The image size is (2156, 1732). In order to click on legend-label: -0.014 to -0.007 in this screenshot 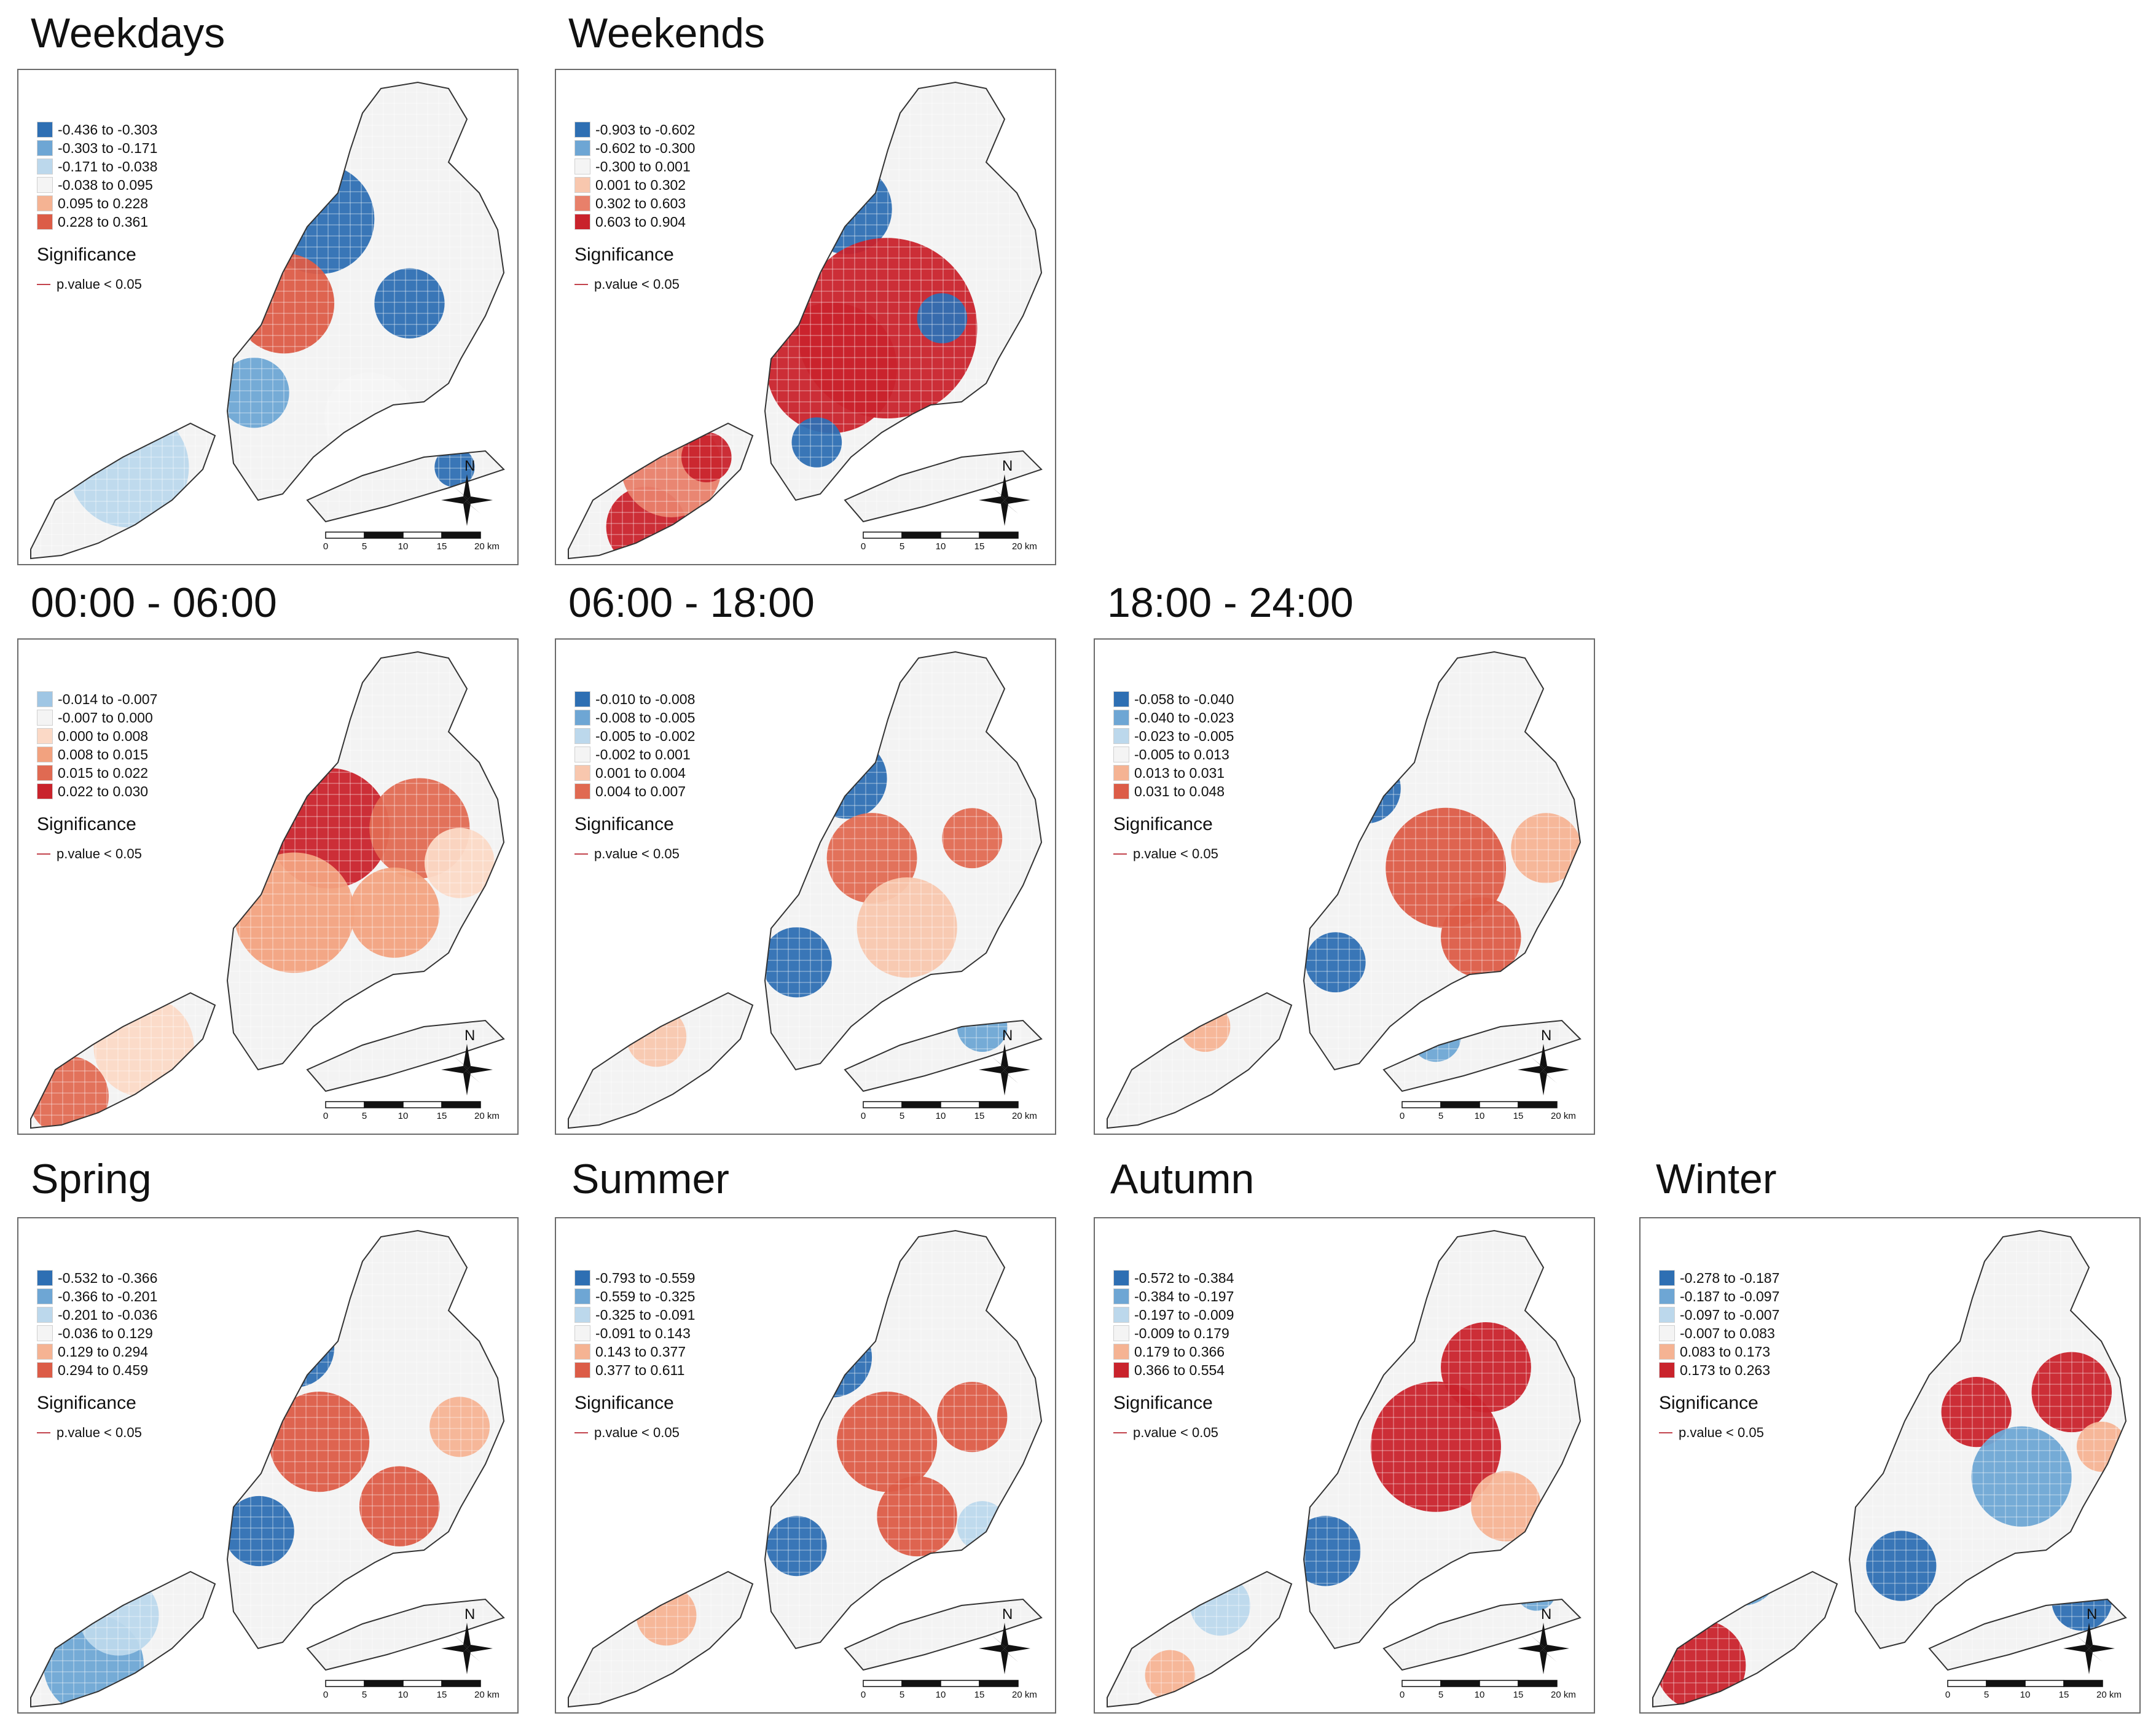, I will do `click(108, 699)`.